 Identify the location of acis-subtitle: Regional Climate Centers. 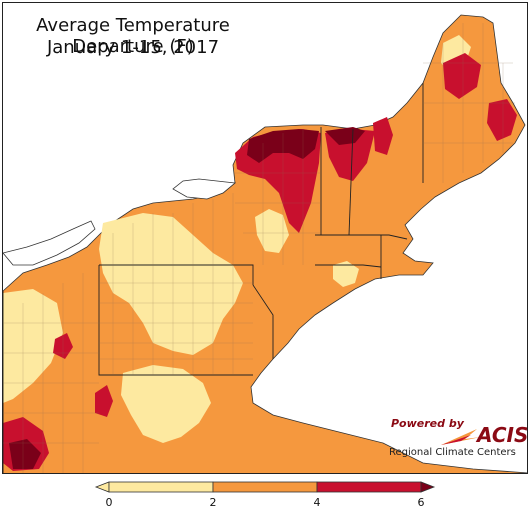
(452, 452).